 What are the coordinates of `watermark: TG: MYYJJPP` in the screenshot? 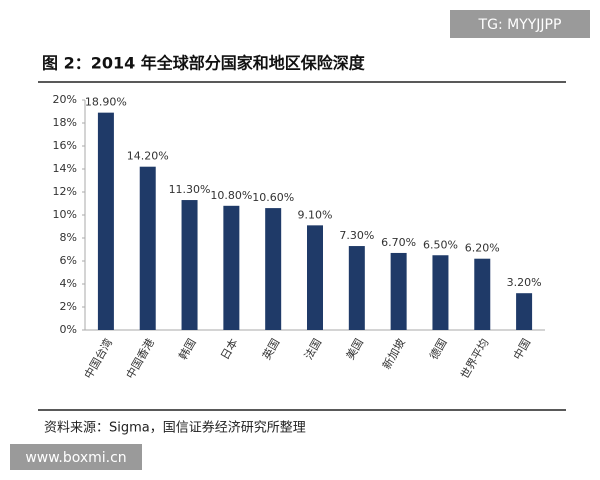 It's located at (520, 25).